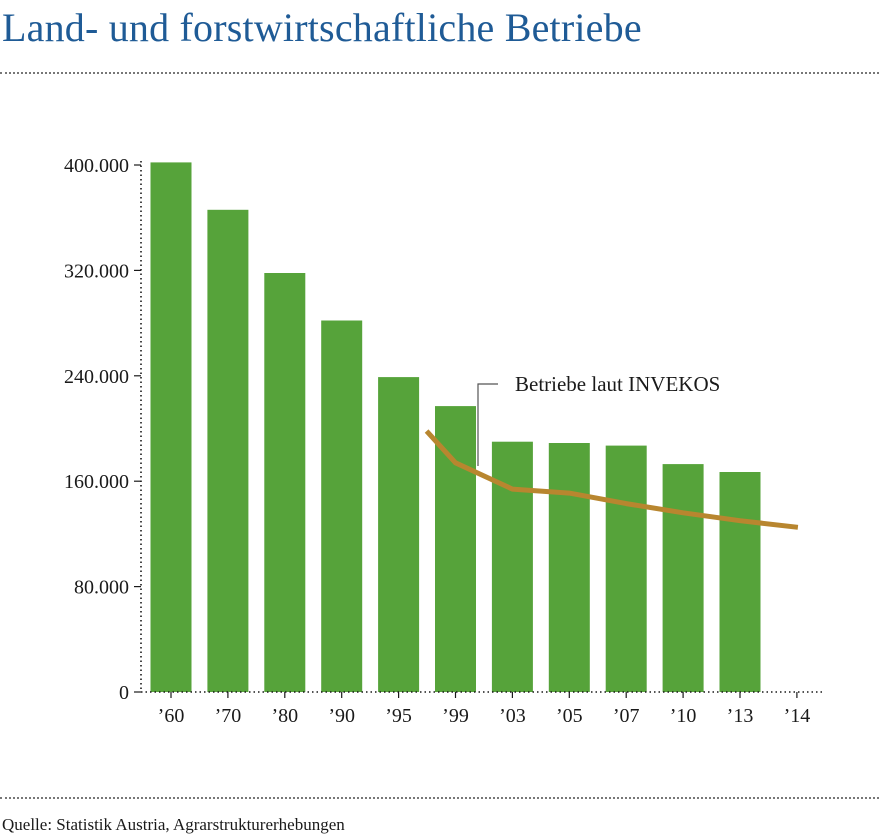 The width and height of the screenshot is (879, 838). I want to click on chart-title: Land- und forstwirtschaftliche Betriebe, so click(322, 27).